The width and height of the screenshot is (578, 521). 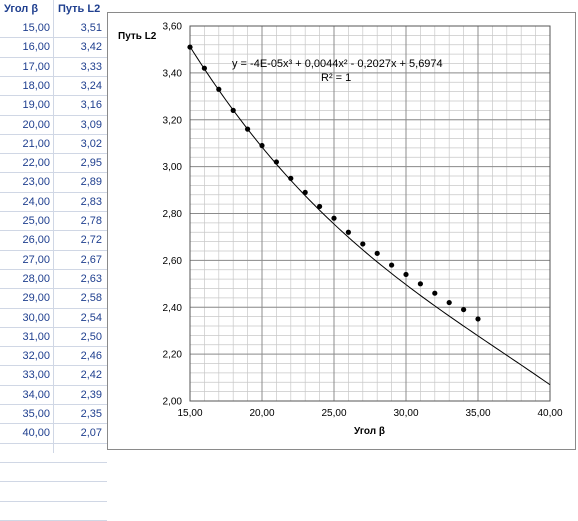 I want to click on cell-path: 3,51, so click(x=91, y=28).